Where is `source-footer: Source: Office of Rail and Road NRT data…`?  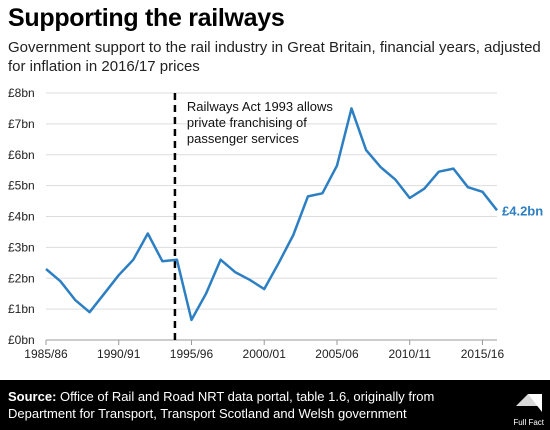 source-footer: Source: Office of Rail and Road NRT data… is located at coordinates (275, 405).